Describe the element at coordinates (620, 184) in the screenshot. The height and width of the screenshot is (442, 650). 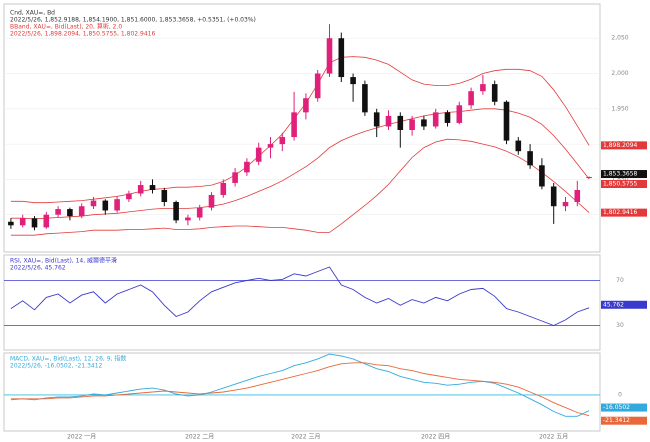
I see `price-tag: 1,850.5755` at that location.